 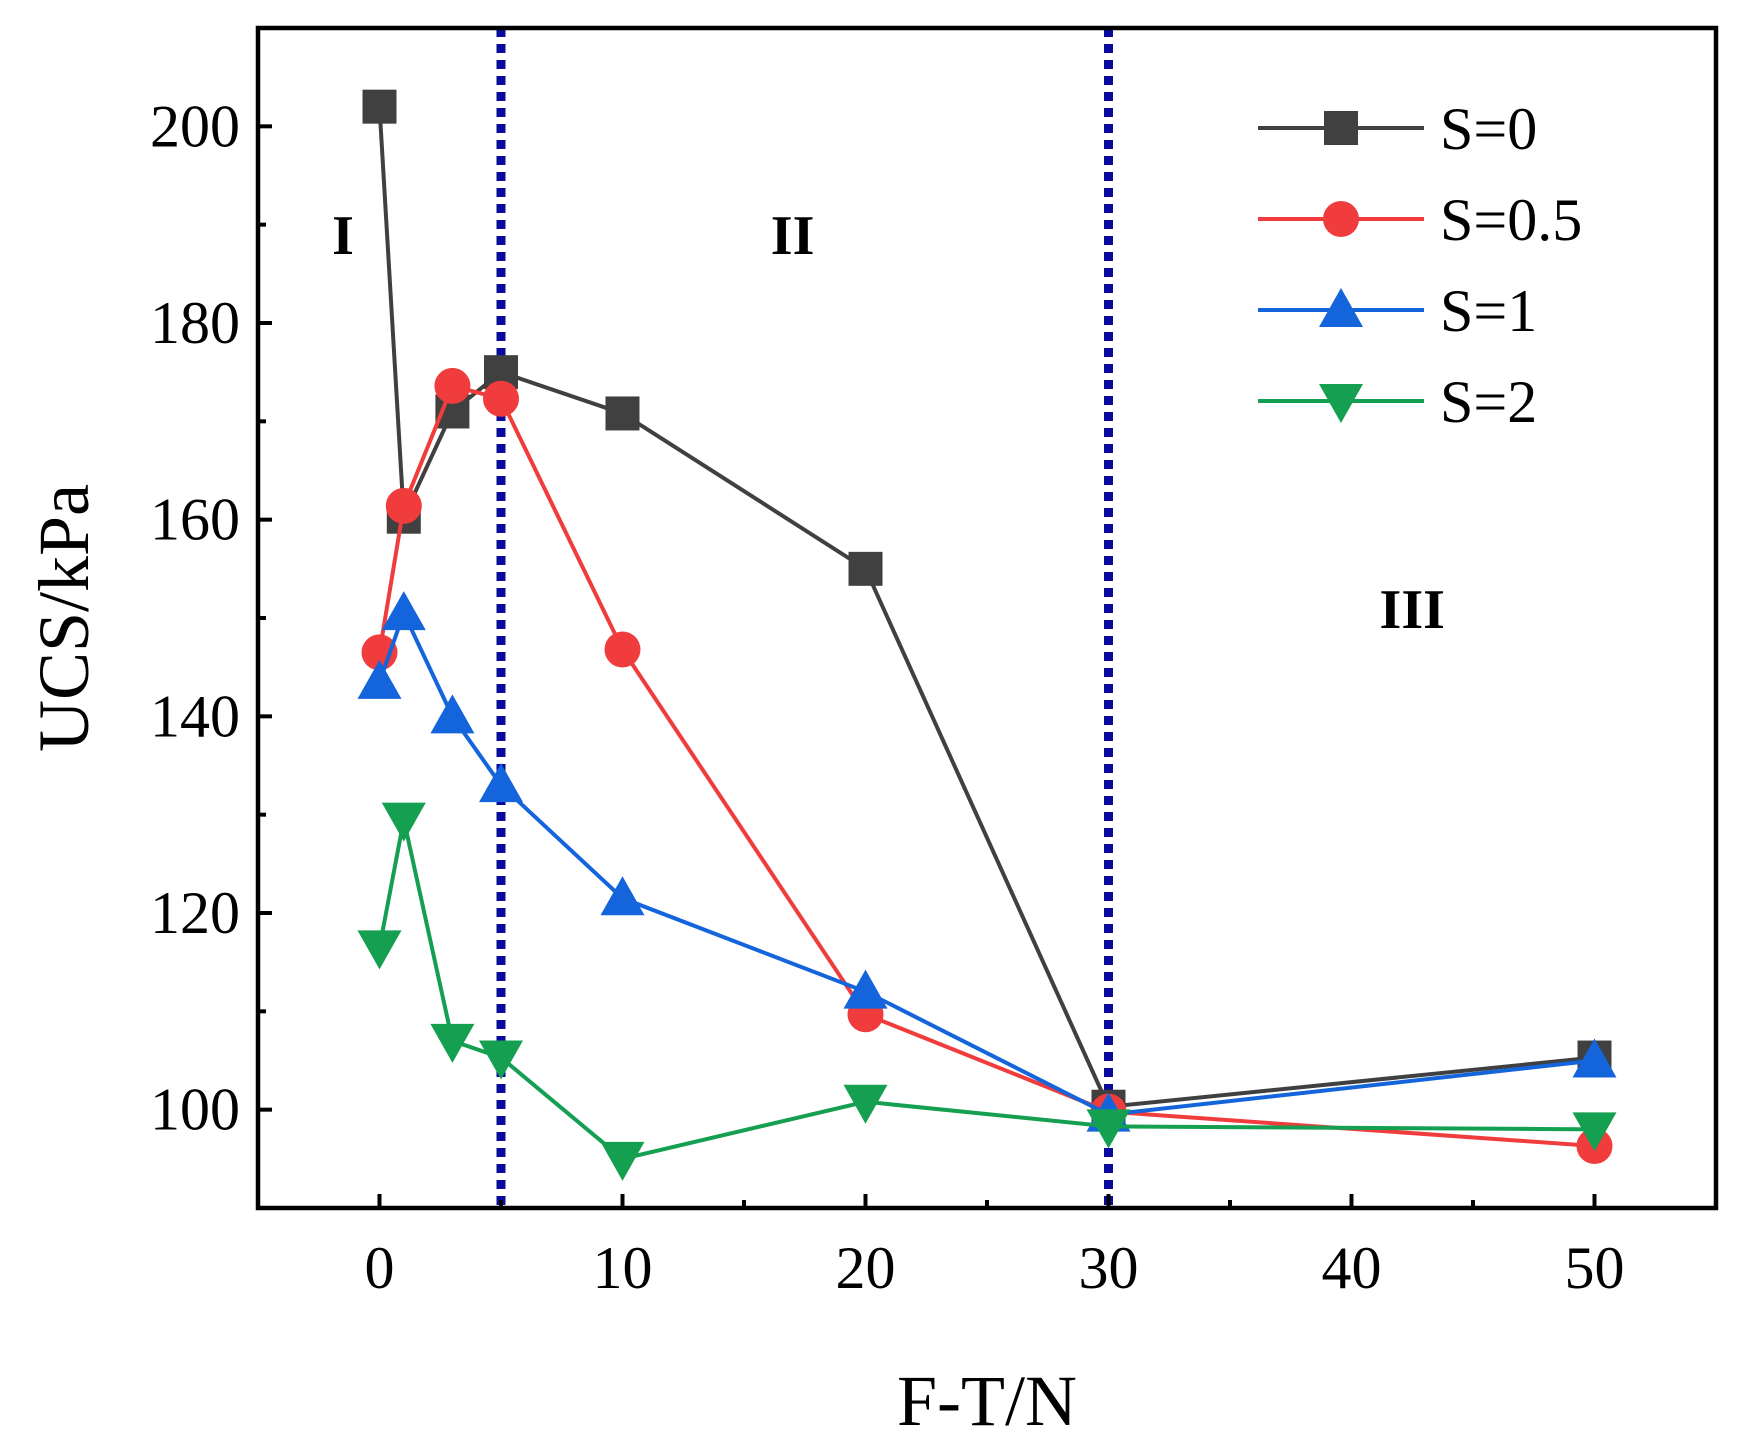 I want to click on x-tick-label: 10, so click(x=623, y=1268).